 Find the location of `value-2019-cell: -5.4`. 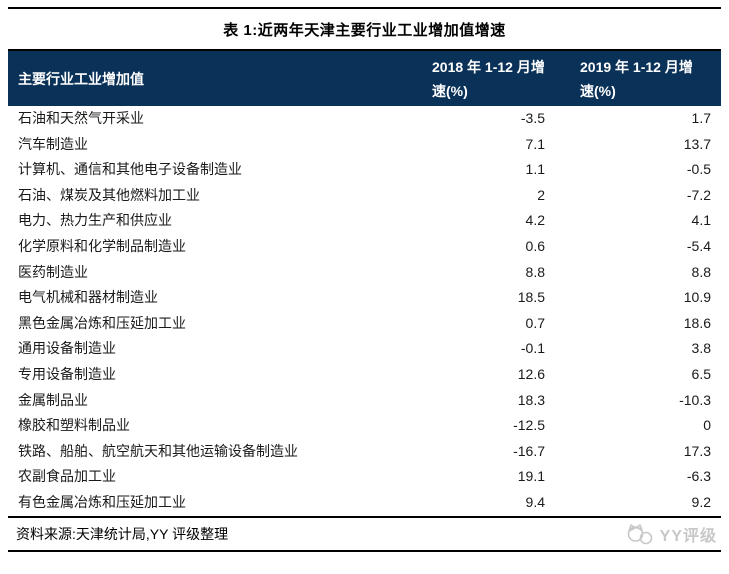

value-2019-cell: -5.4 is located at coordinates (698, 245).